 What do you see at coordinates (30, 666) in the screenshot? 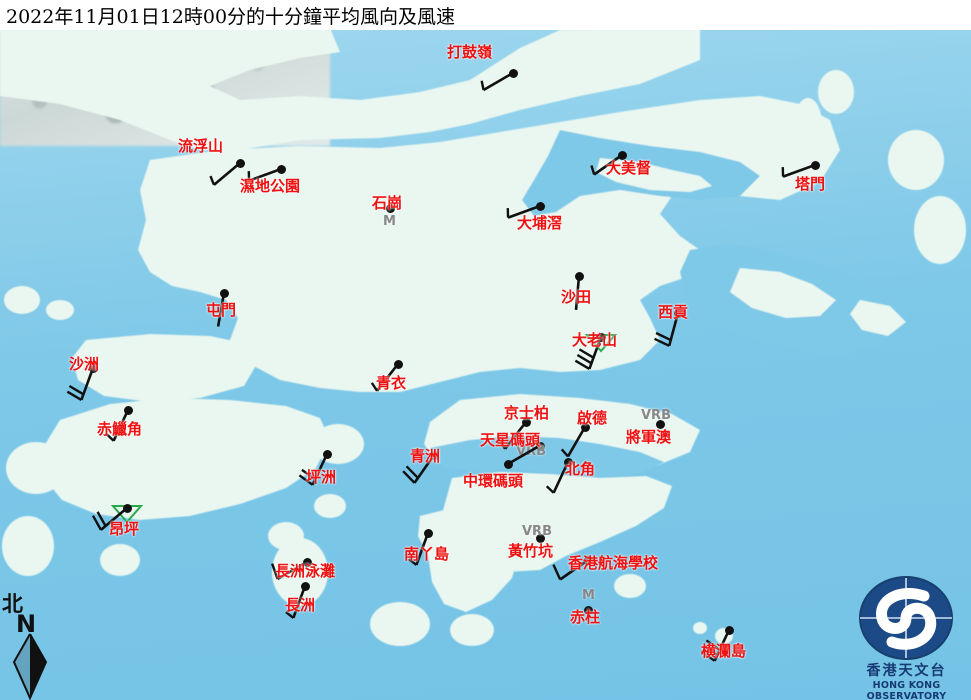
I see `compass-needle-icon` at bounding box center [30, 666].